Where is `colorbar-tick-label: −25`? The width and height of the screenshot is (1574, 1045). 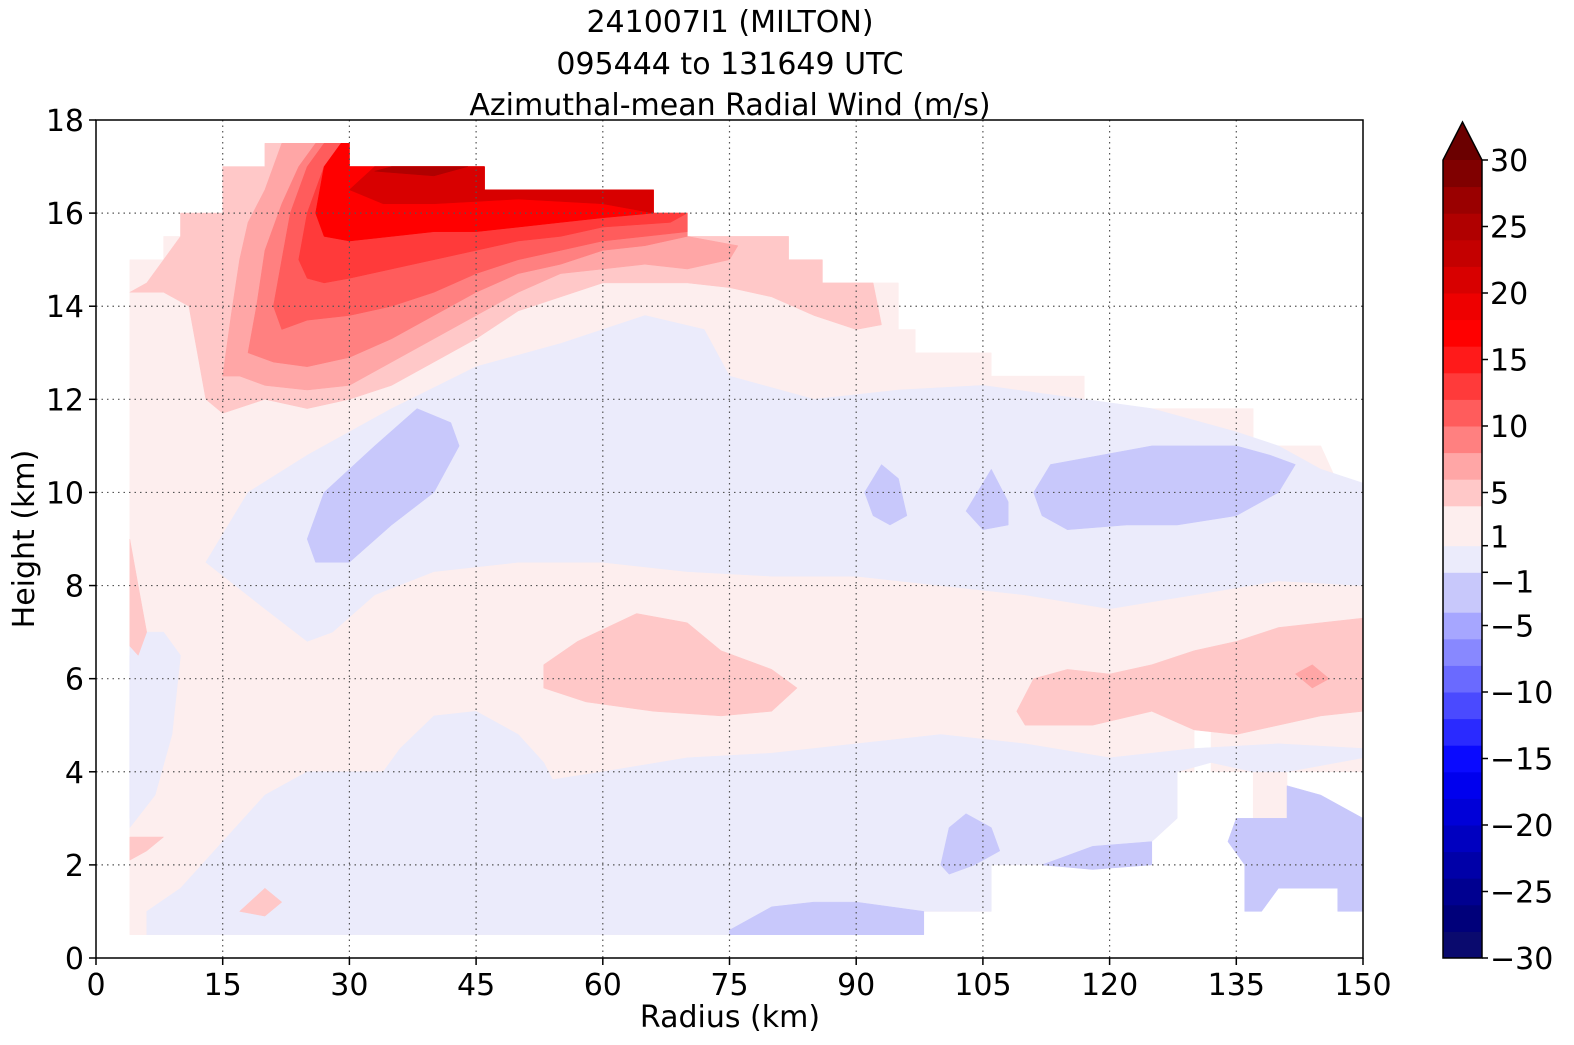
colorbar-tick-label: −25 is located at coordinates (1521, 893).